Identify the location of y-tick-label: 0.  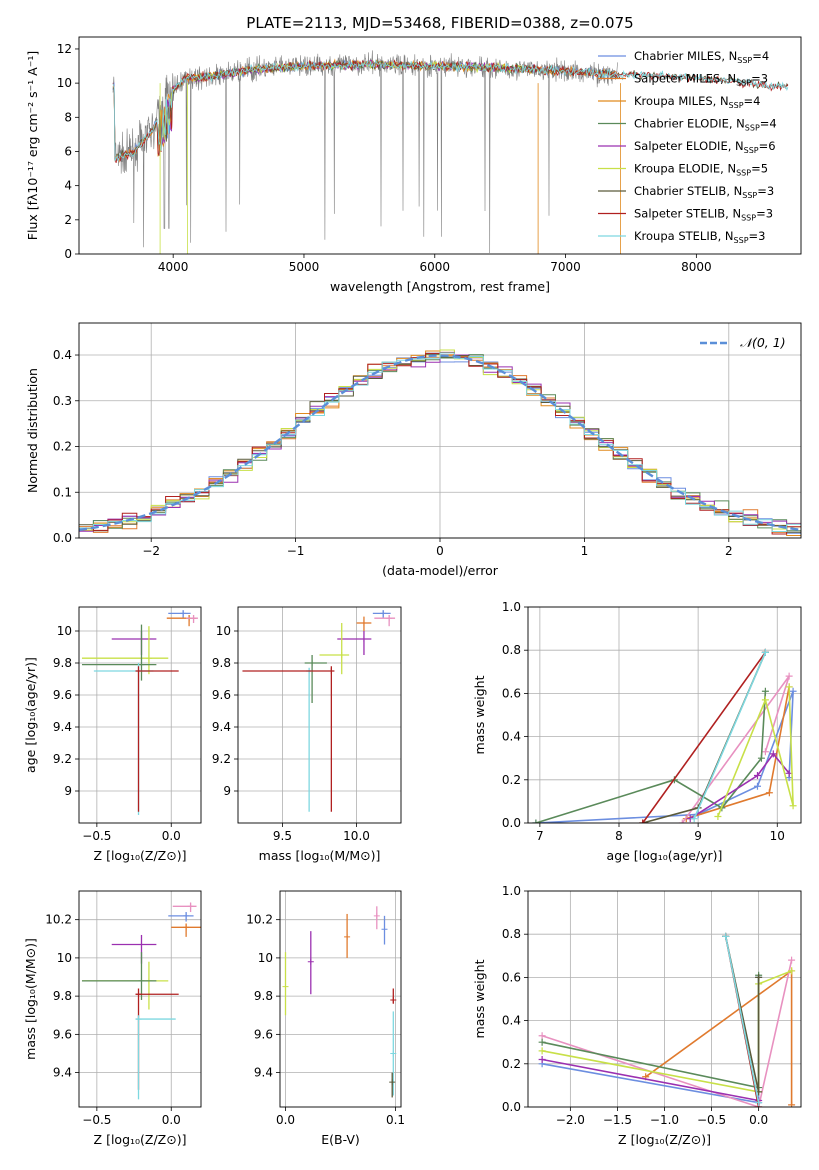
(68, 254).